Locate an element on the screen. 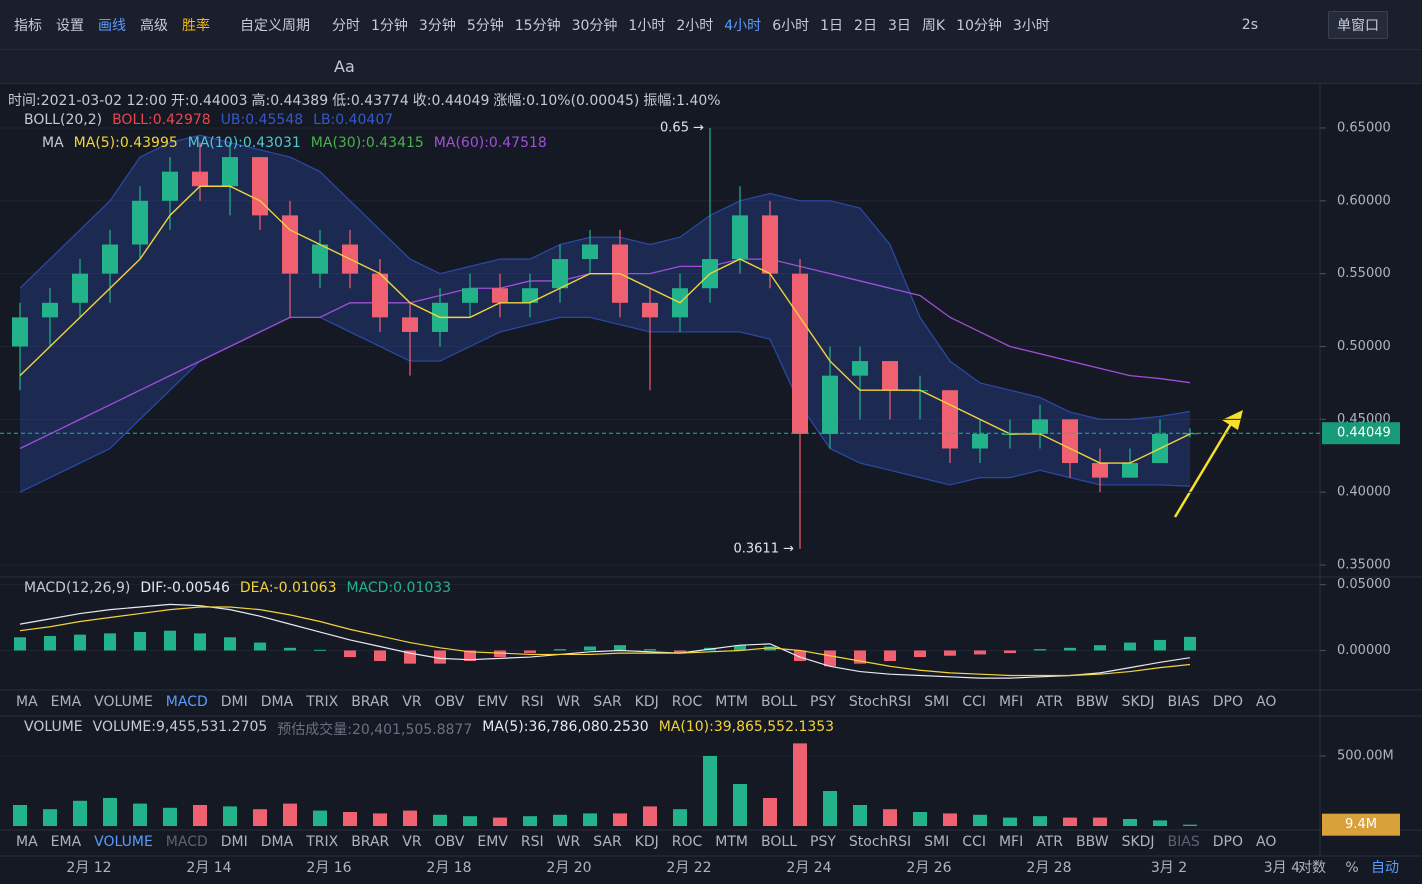 The width and height of the screenshot is (1422, 884). period-button: 2日 is located at coordinates (865, 25).